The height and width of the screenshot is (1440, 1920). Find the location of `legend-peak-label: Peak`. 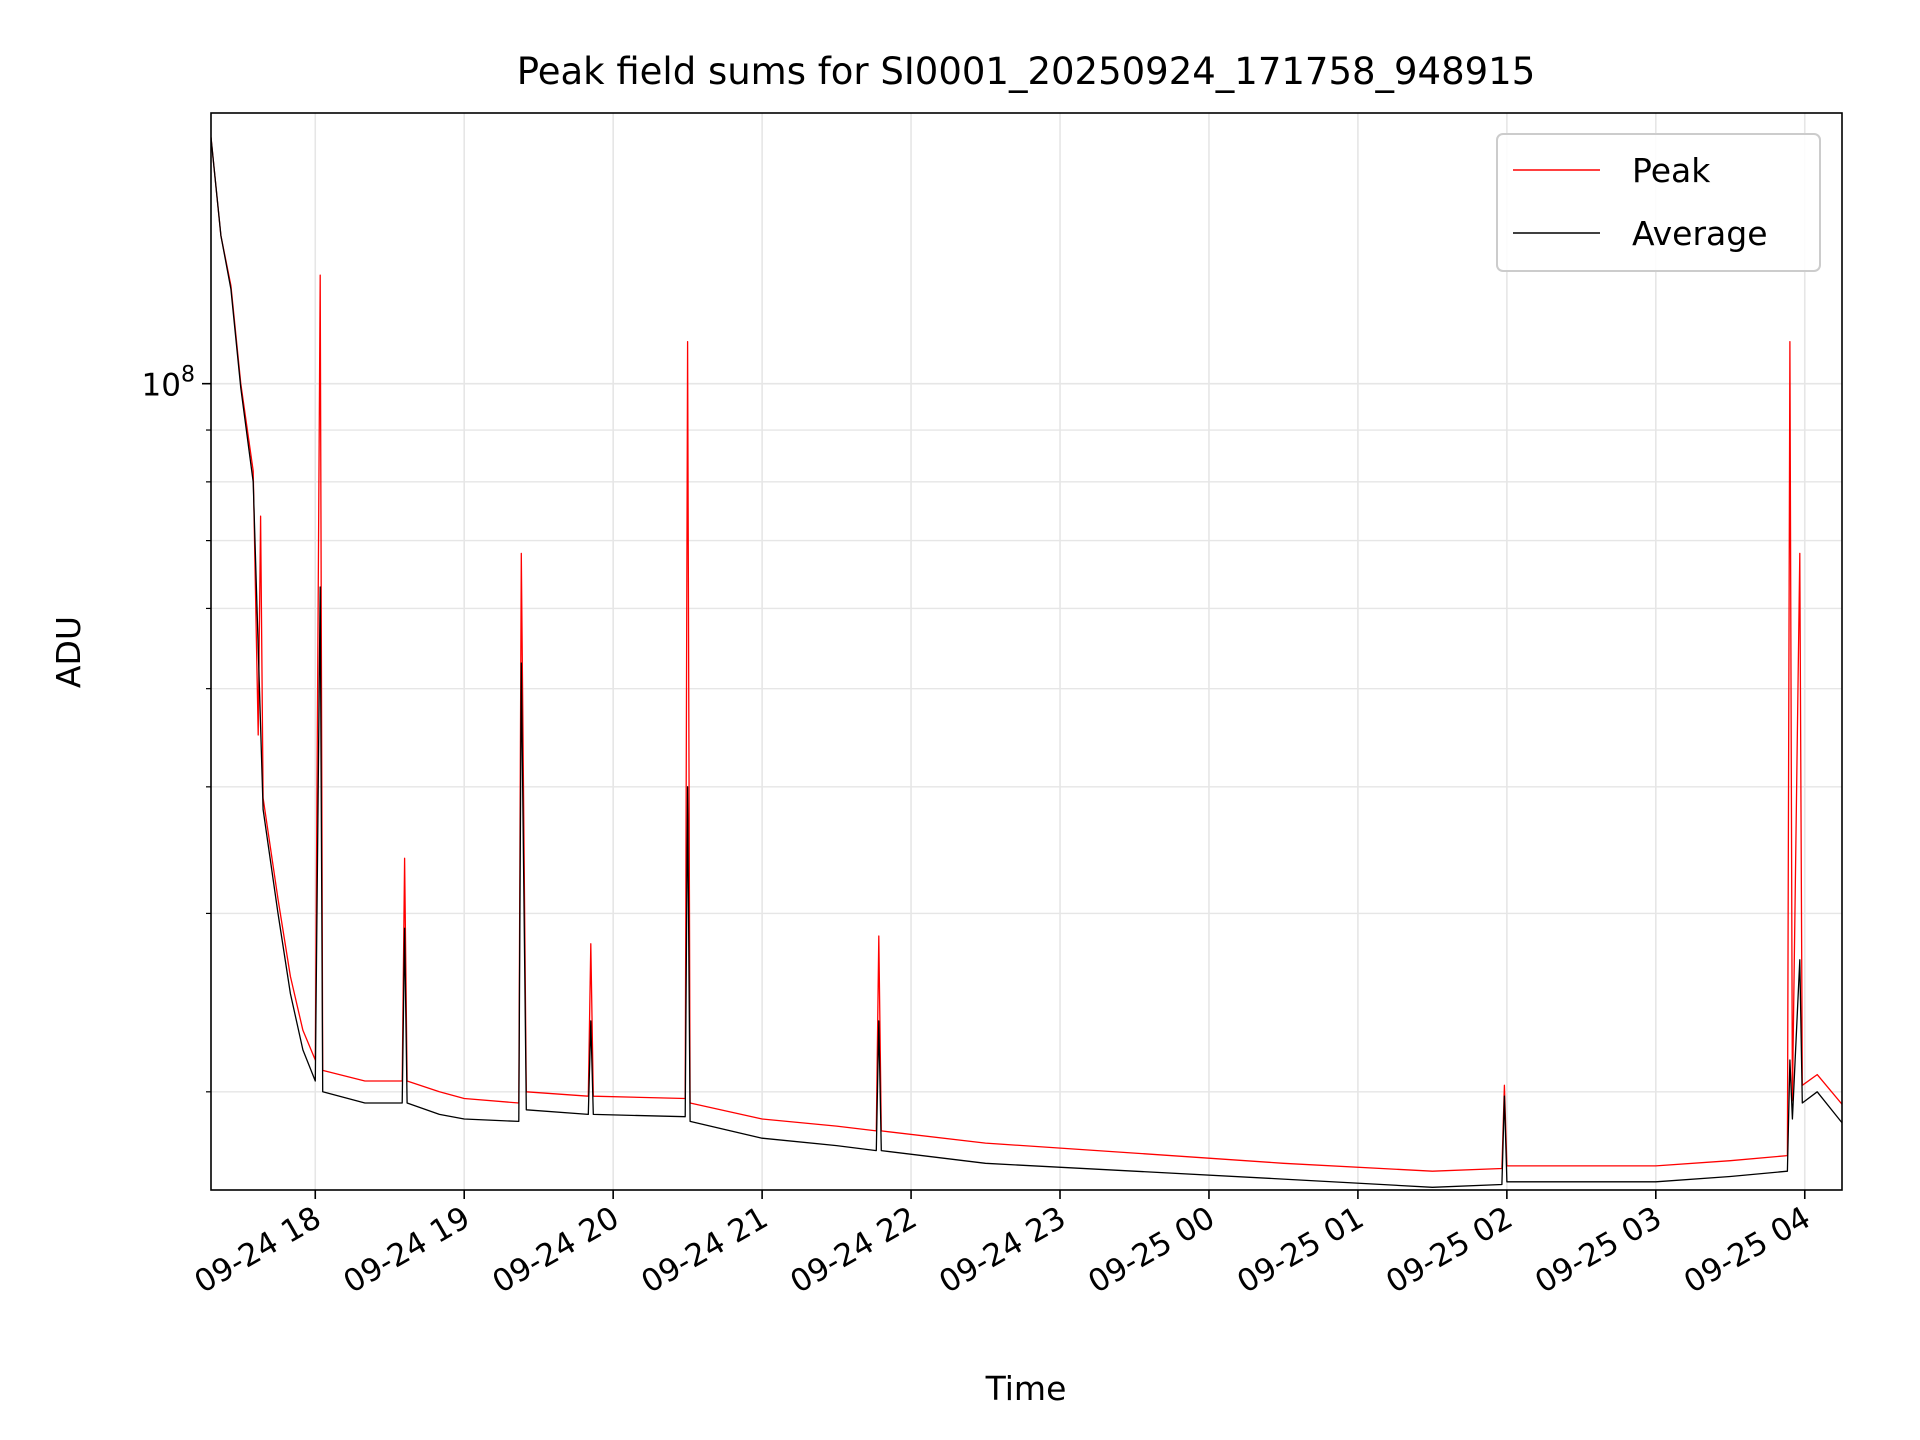

legend-peak-label: Peak is located at coordinates (1671, 170).